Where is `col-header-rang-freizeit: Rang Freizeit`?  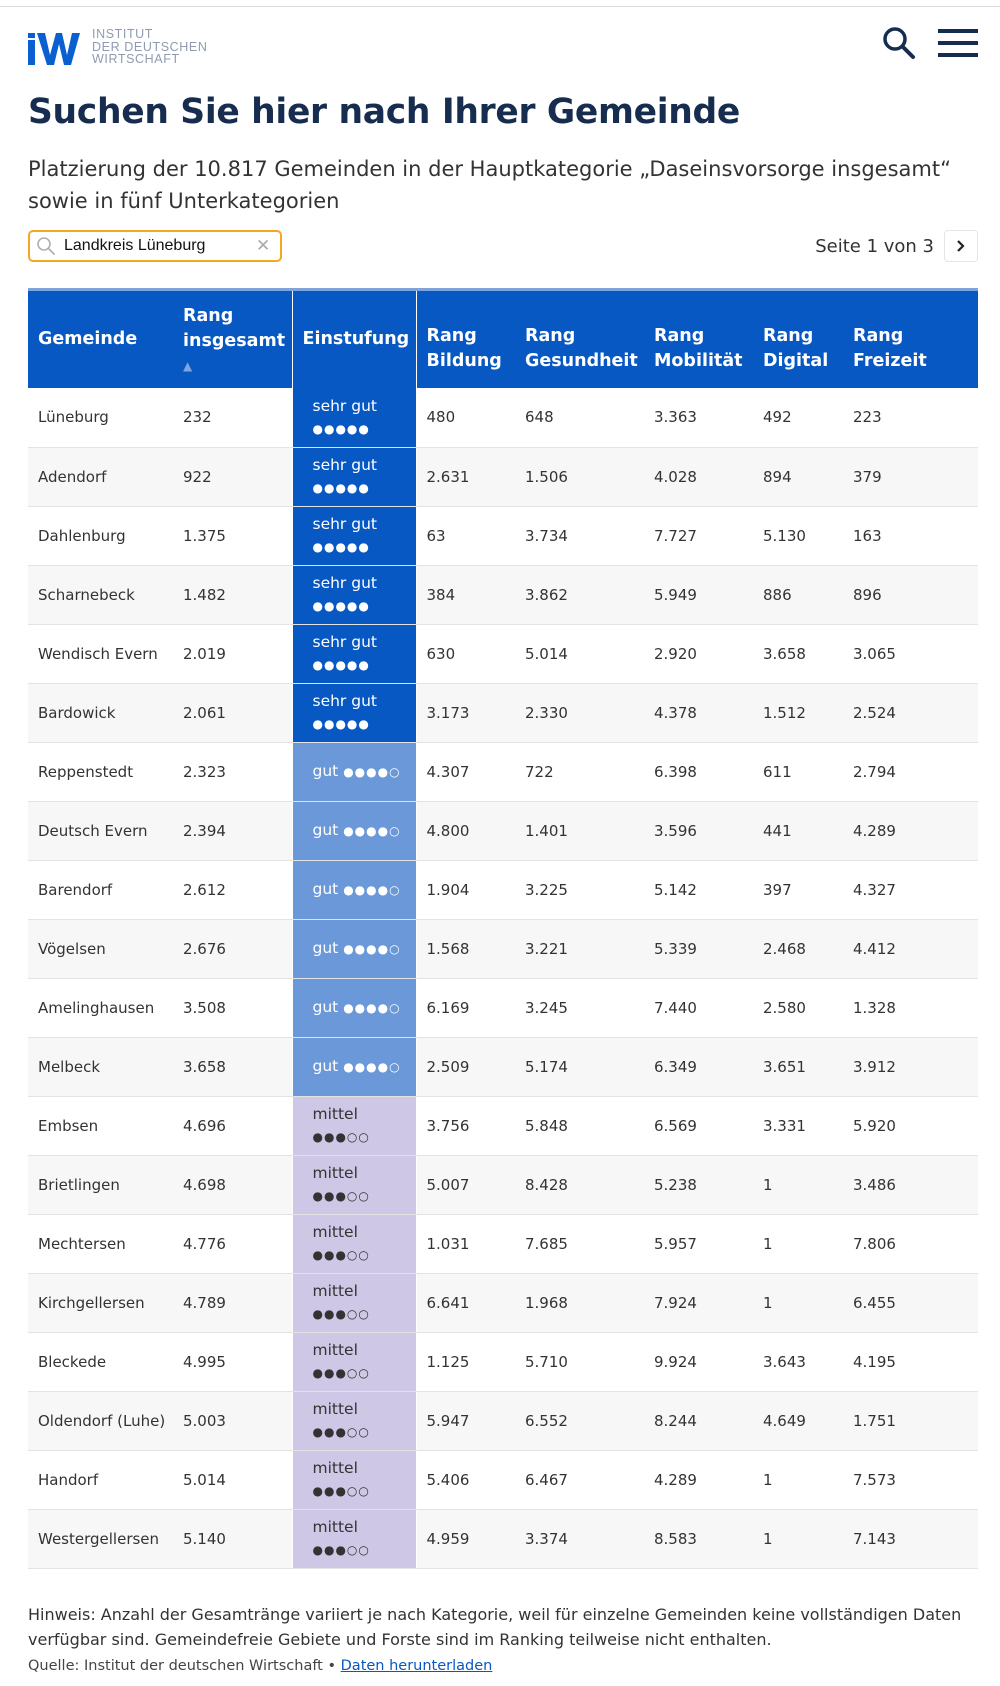 col-header-rang-freizeit: Rang Freizeit is located at coordinates (910, 339).